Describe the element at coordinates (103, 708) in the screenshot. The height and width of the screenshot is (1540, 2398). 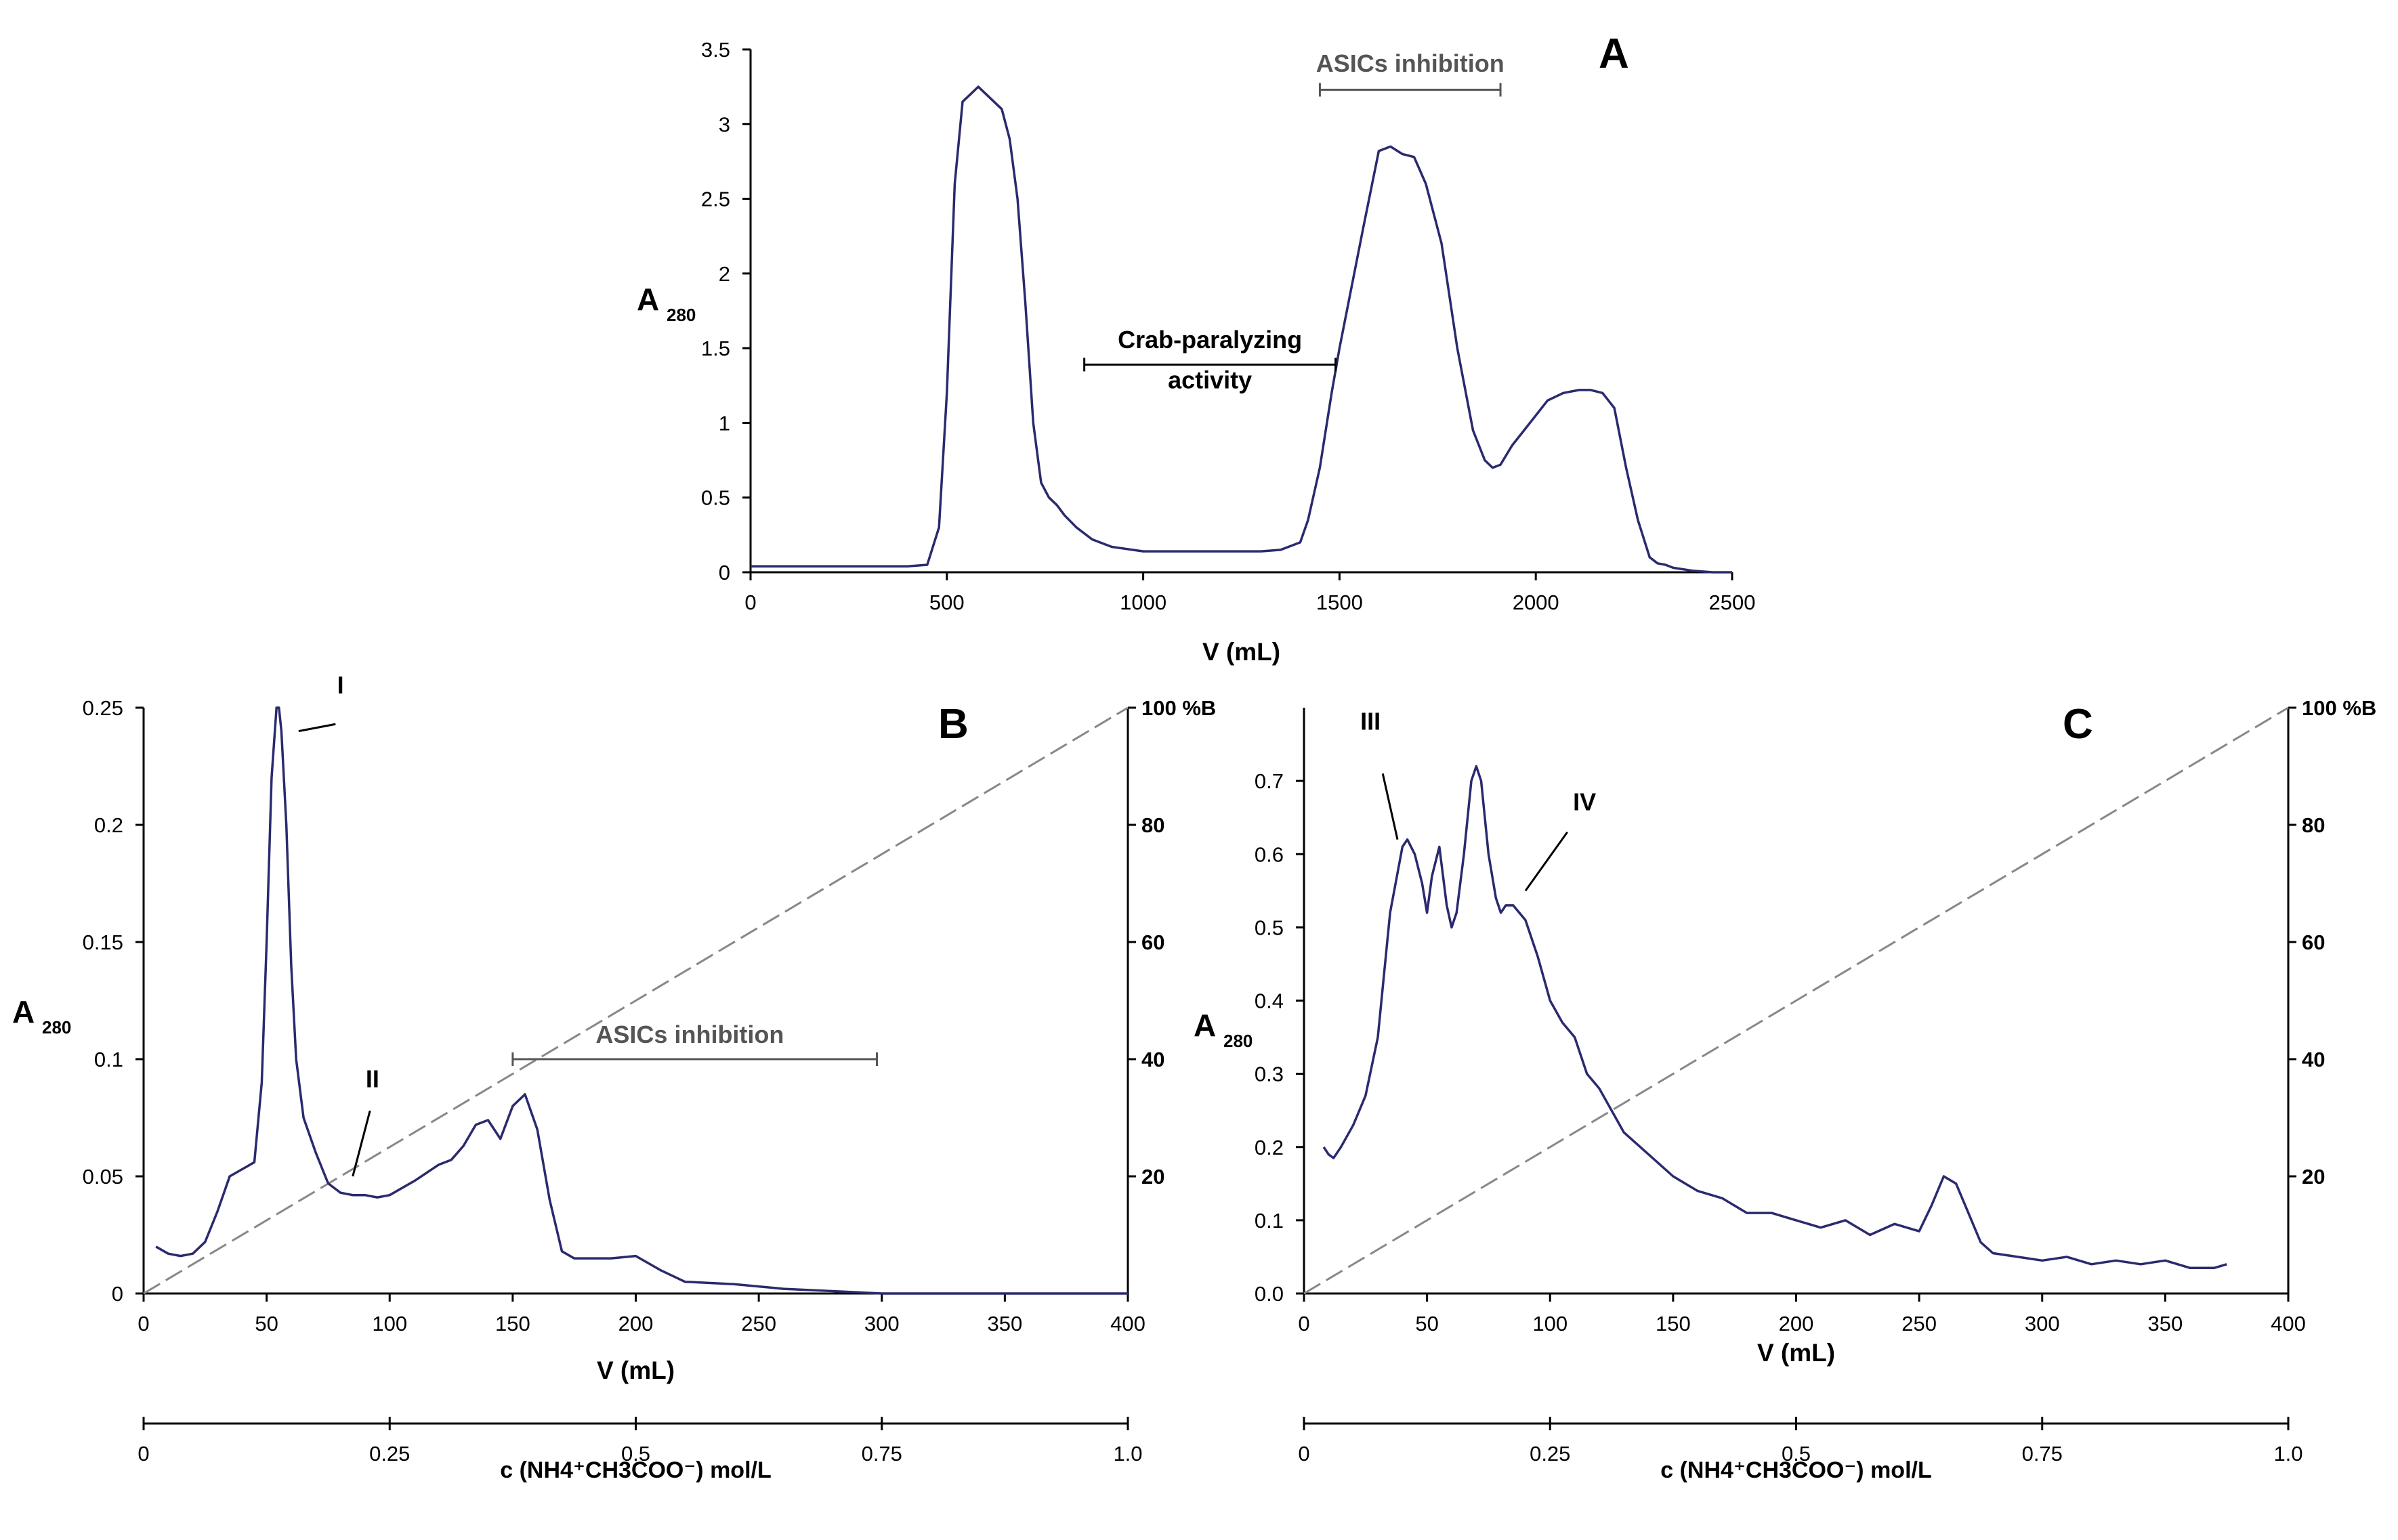
I see `y-tick-label: 0.25` at that location.